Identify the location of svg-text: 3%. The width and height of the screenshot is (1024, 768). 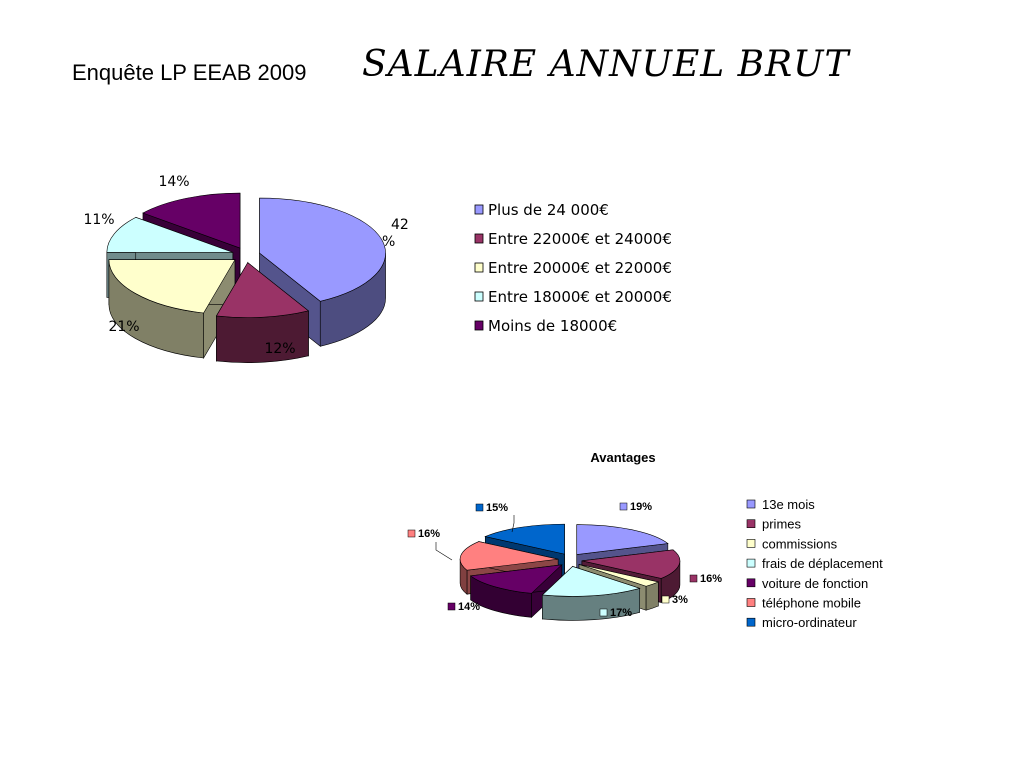
(680, 600).